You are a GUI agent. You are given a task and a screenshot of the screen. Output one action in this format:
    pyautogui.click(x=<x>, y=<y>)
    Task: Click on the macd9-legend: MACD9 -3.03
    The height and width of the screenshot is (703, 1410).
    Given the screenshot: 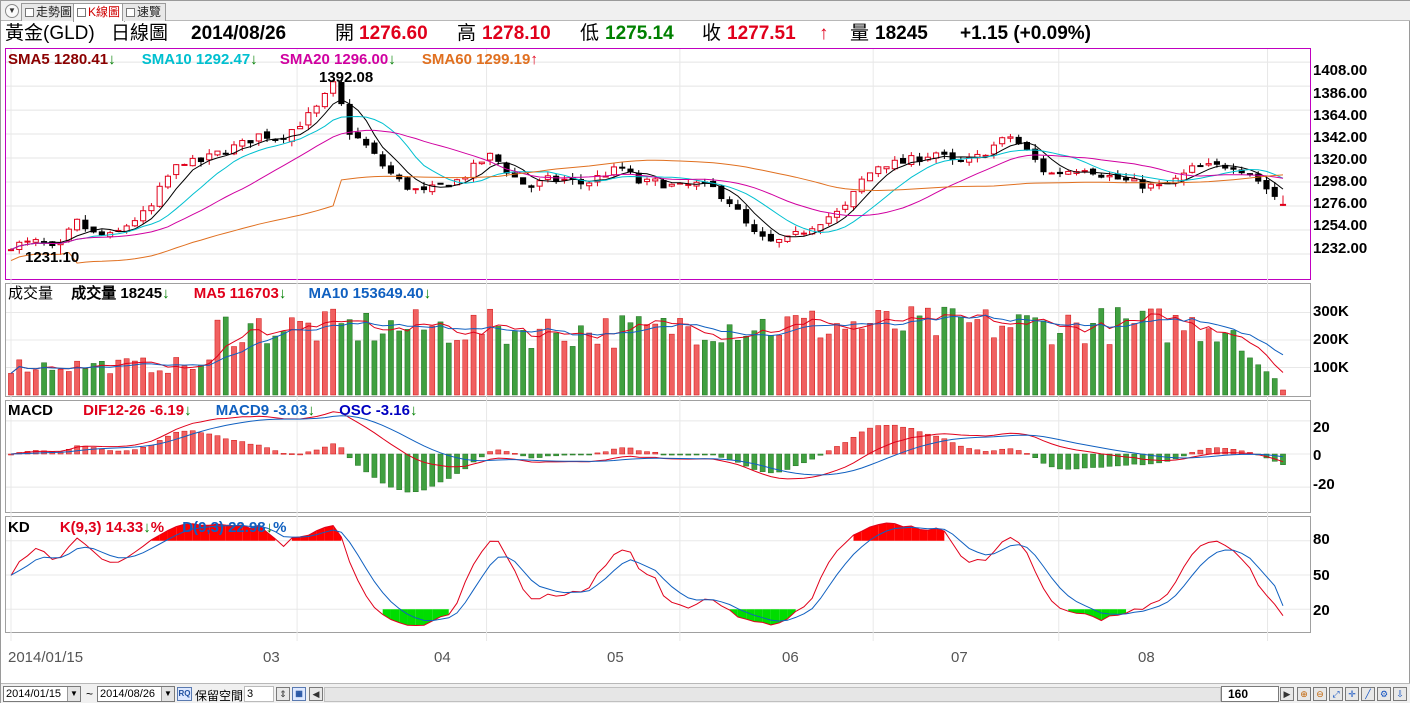 What is the action you would take?
    pyautogui.click(x=261, y=410)
    